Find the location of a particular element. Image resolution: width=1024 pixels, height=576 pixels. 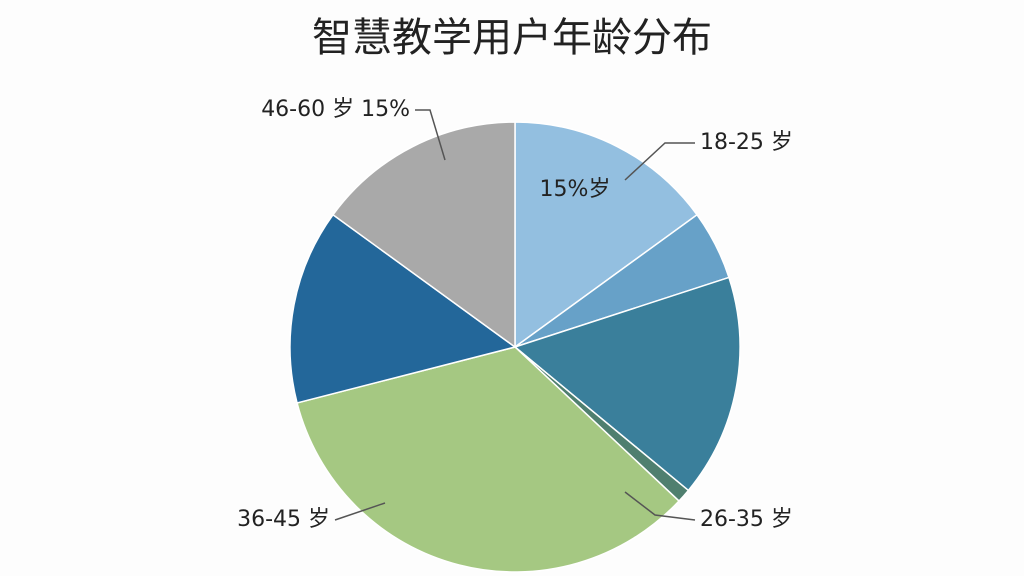

slice-label: 36-45 岁 is located at coordinates (283, 519).